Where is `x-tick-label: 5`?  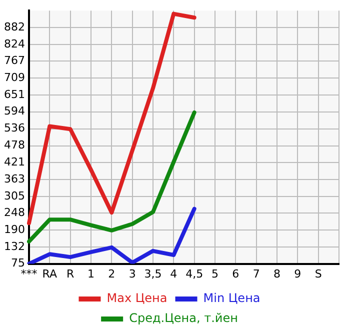 x-tick-label: 5 is located at coordinates (215, 273).